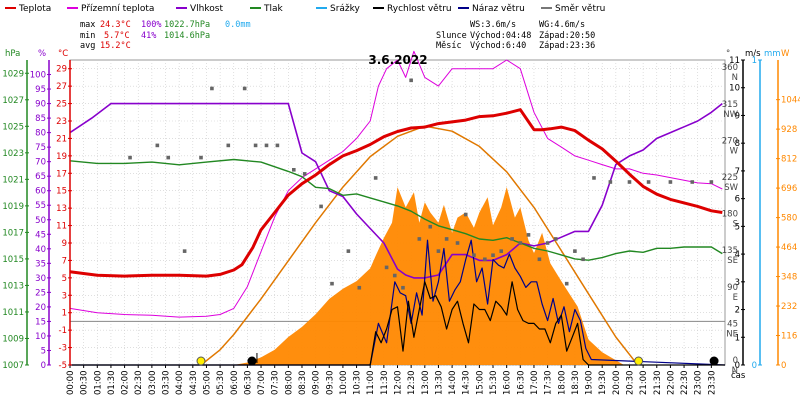 Image resolution: width=800 pixels, height=404 pixels. I want to click on stats-max-rain: 0.0mm, so click(238, 25).